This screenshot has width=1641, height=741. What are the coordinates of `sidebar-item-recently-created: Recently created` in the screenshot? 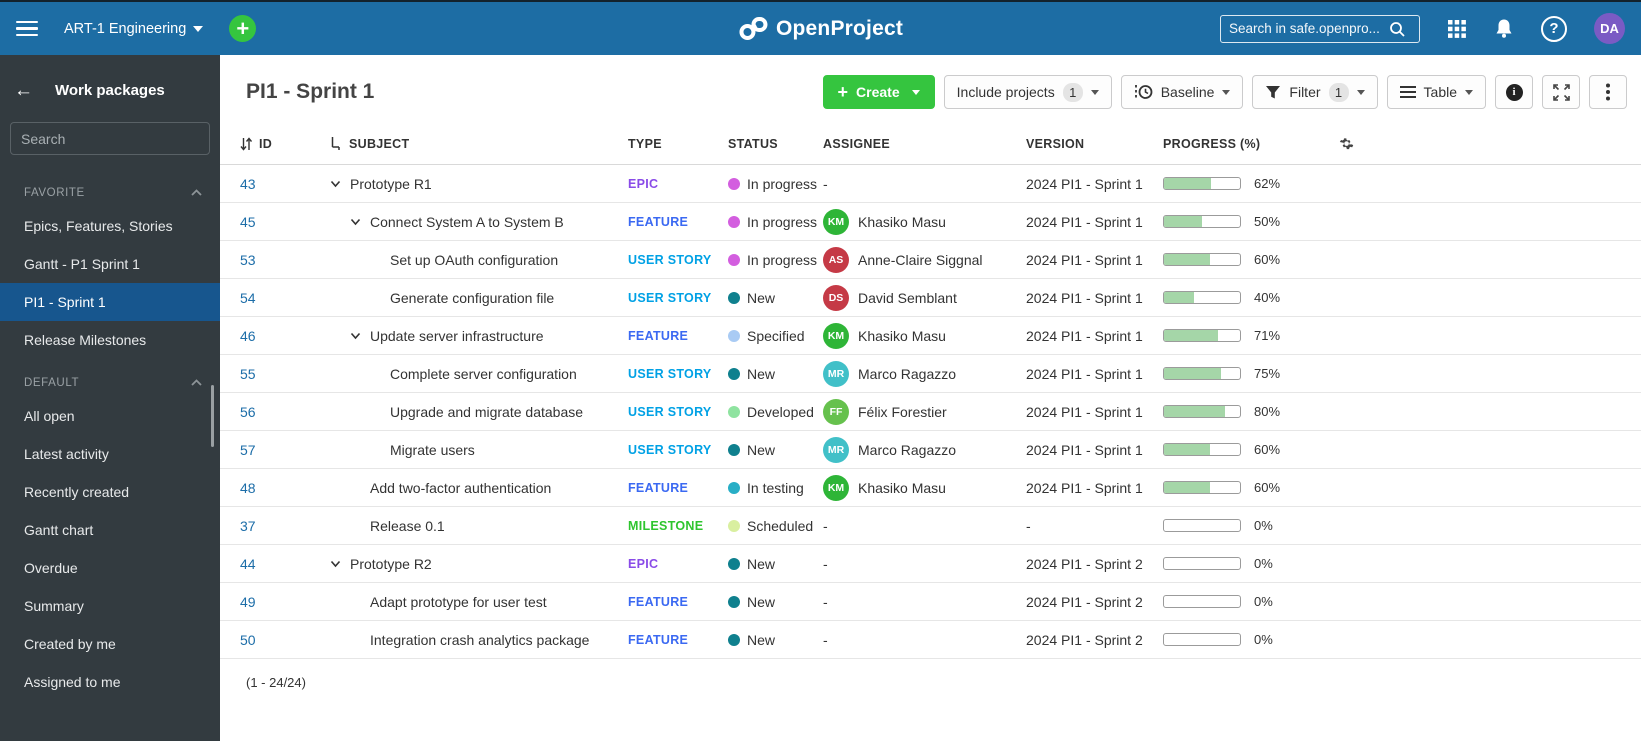 It's located at (77, 492).